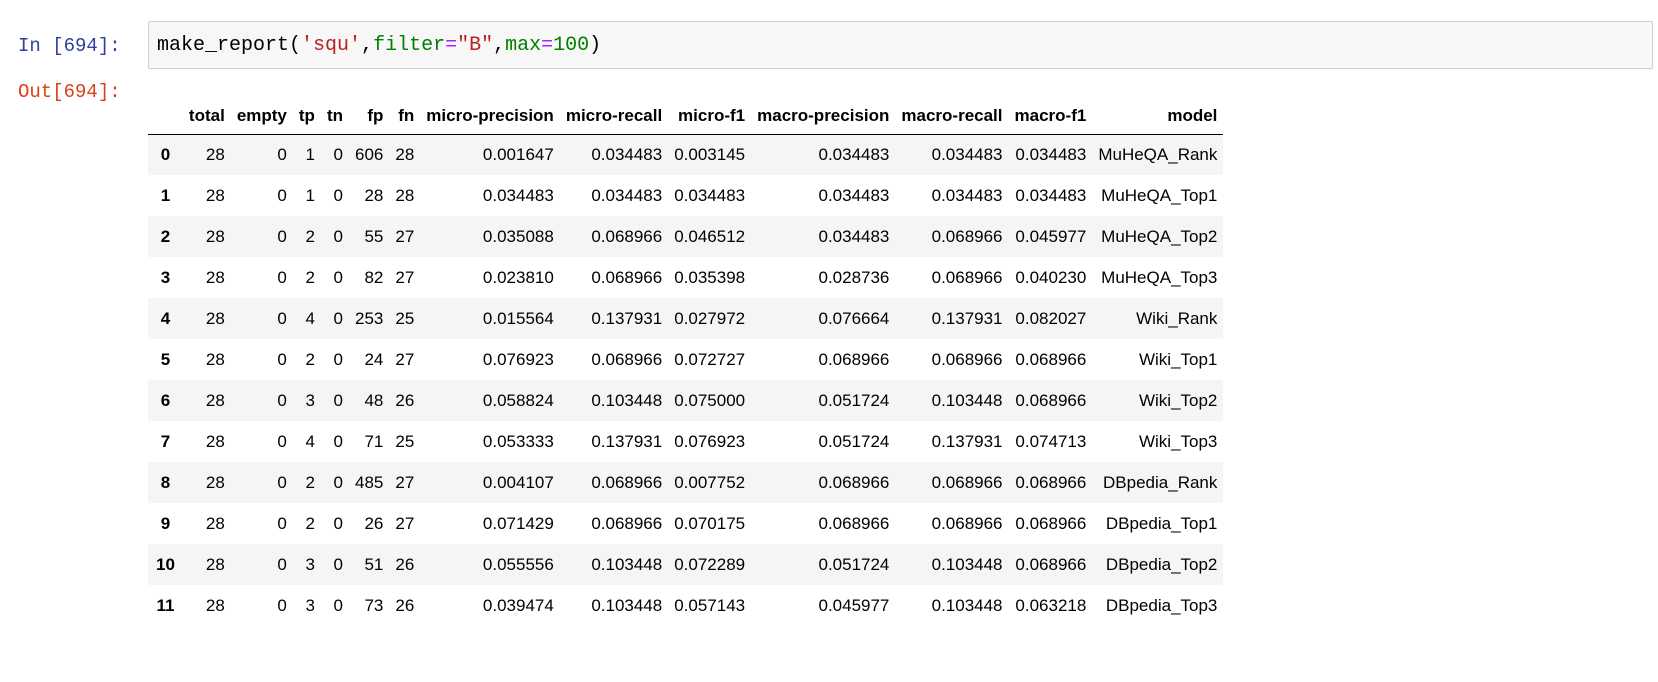 Image resolution: width=1658 pixels, height=682 pixels. What do you see at coordinates (627, 564) in the screenshot?
I see `cell-micro-recall: 0.103448` at bounding box center [627, 564].